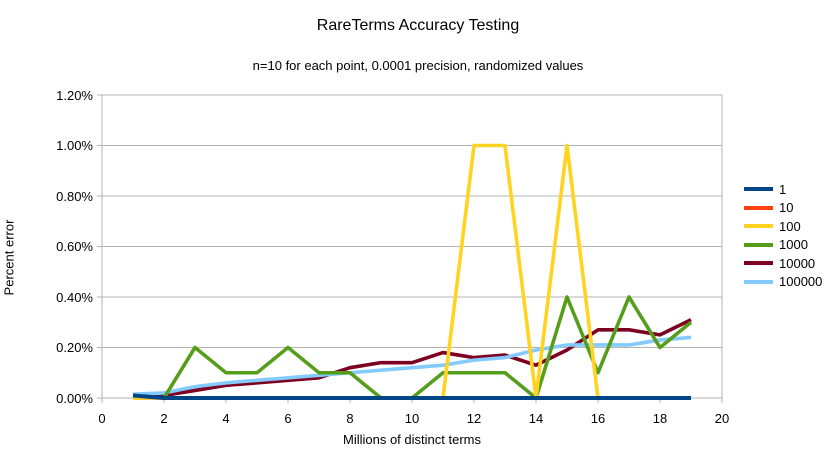 Image resolution: width=836 pixels, height=470 pixels. What do you see at coordinates (288, 418) in the screenshot?
I see `x-tick-label: 6` at bounding box center [288, 418].